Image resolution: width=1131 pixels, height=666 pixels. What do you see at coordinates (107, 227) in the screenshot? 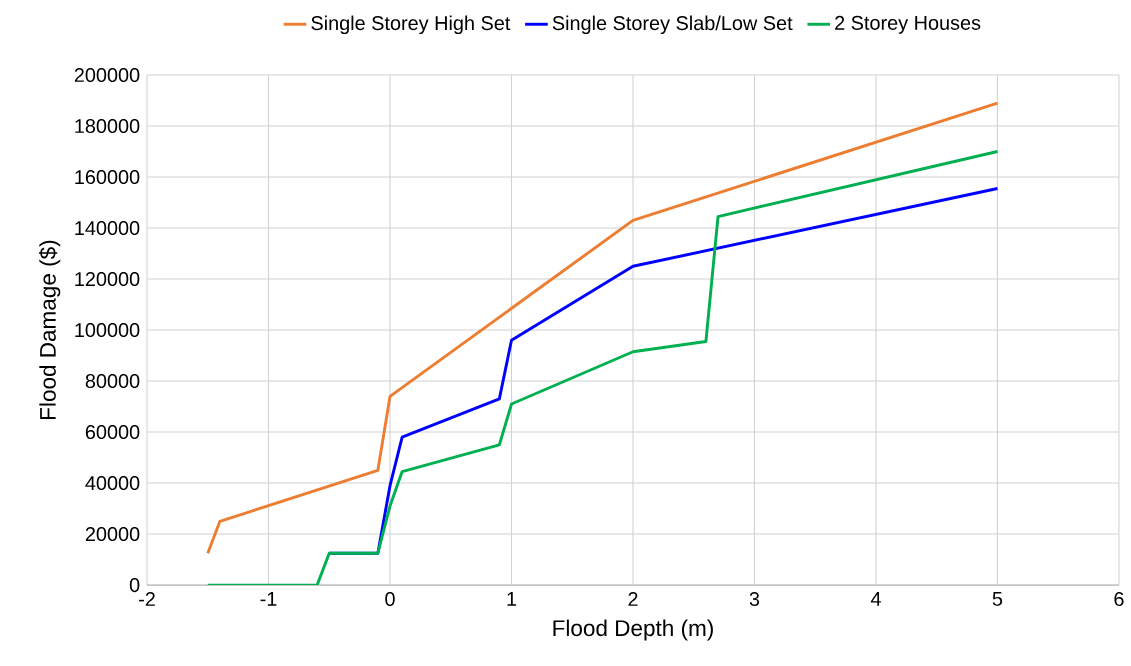
I see `y-tick-label: 140000` at bounding box center [107, 227].